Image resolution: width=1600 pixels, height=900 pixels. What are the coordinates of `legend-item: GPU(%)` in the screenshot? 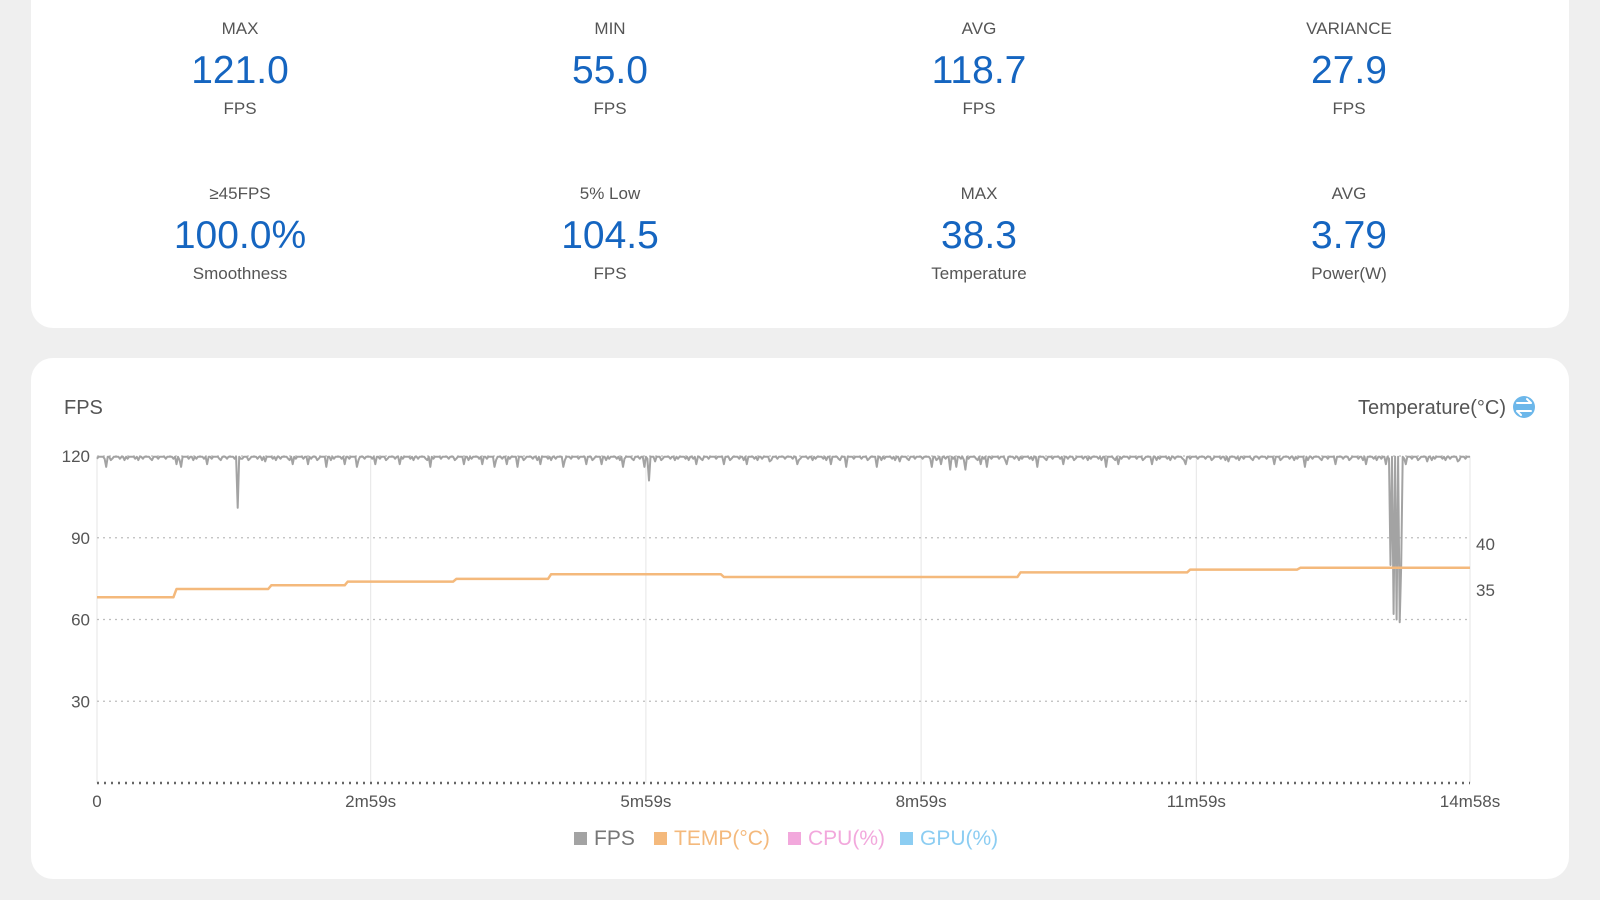 It's located at (949, 838).